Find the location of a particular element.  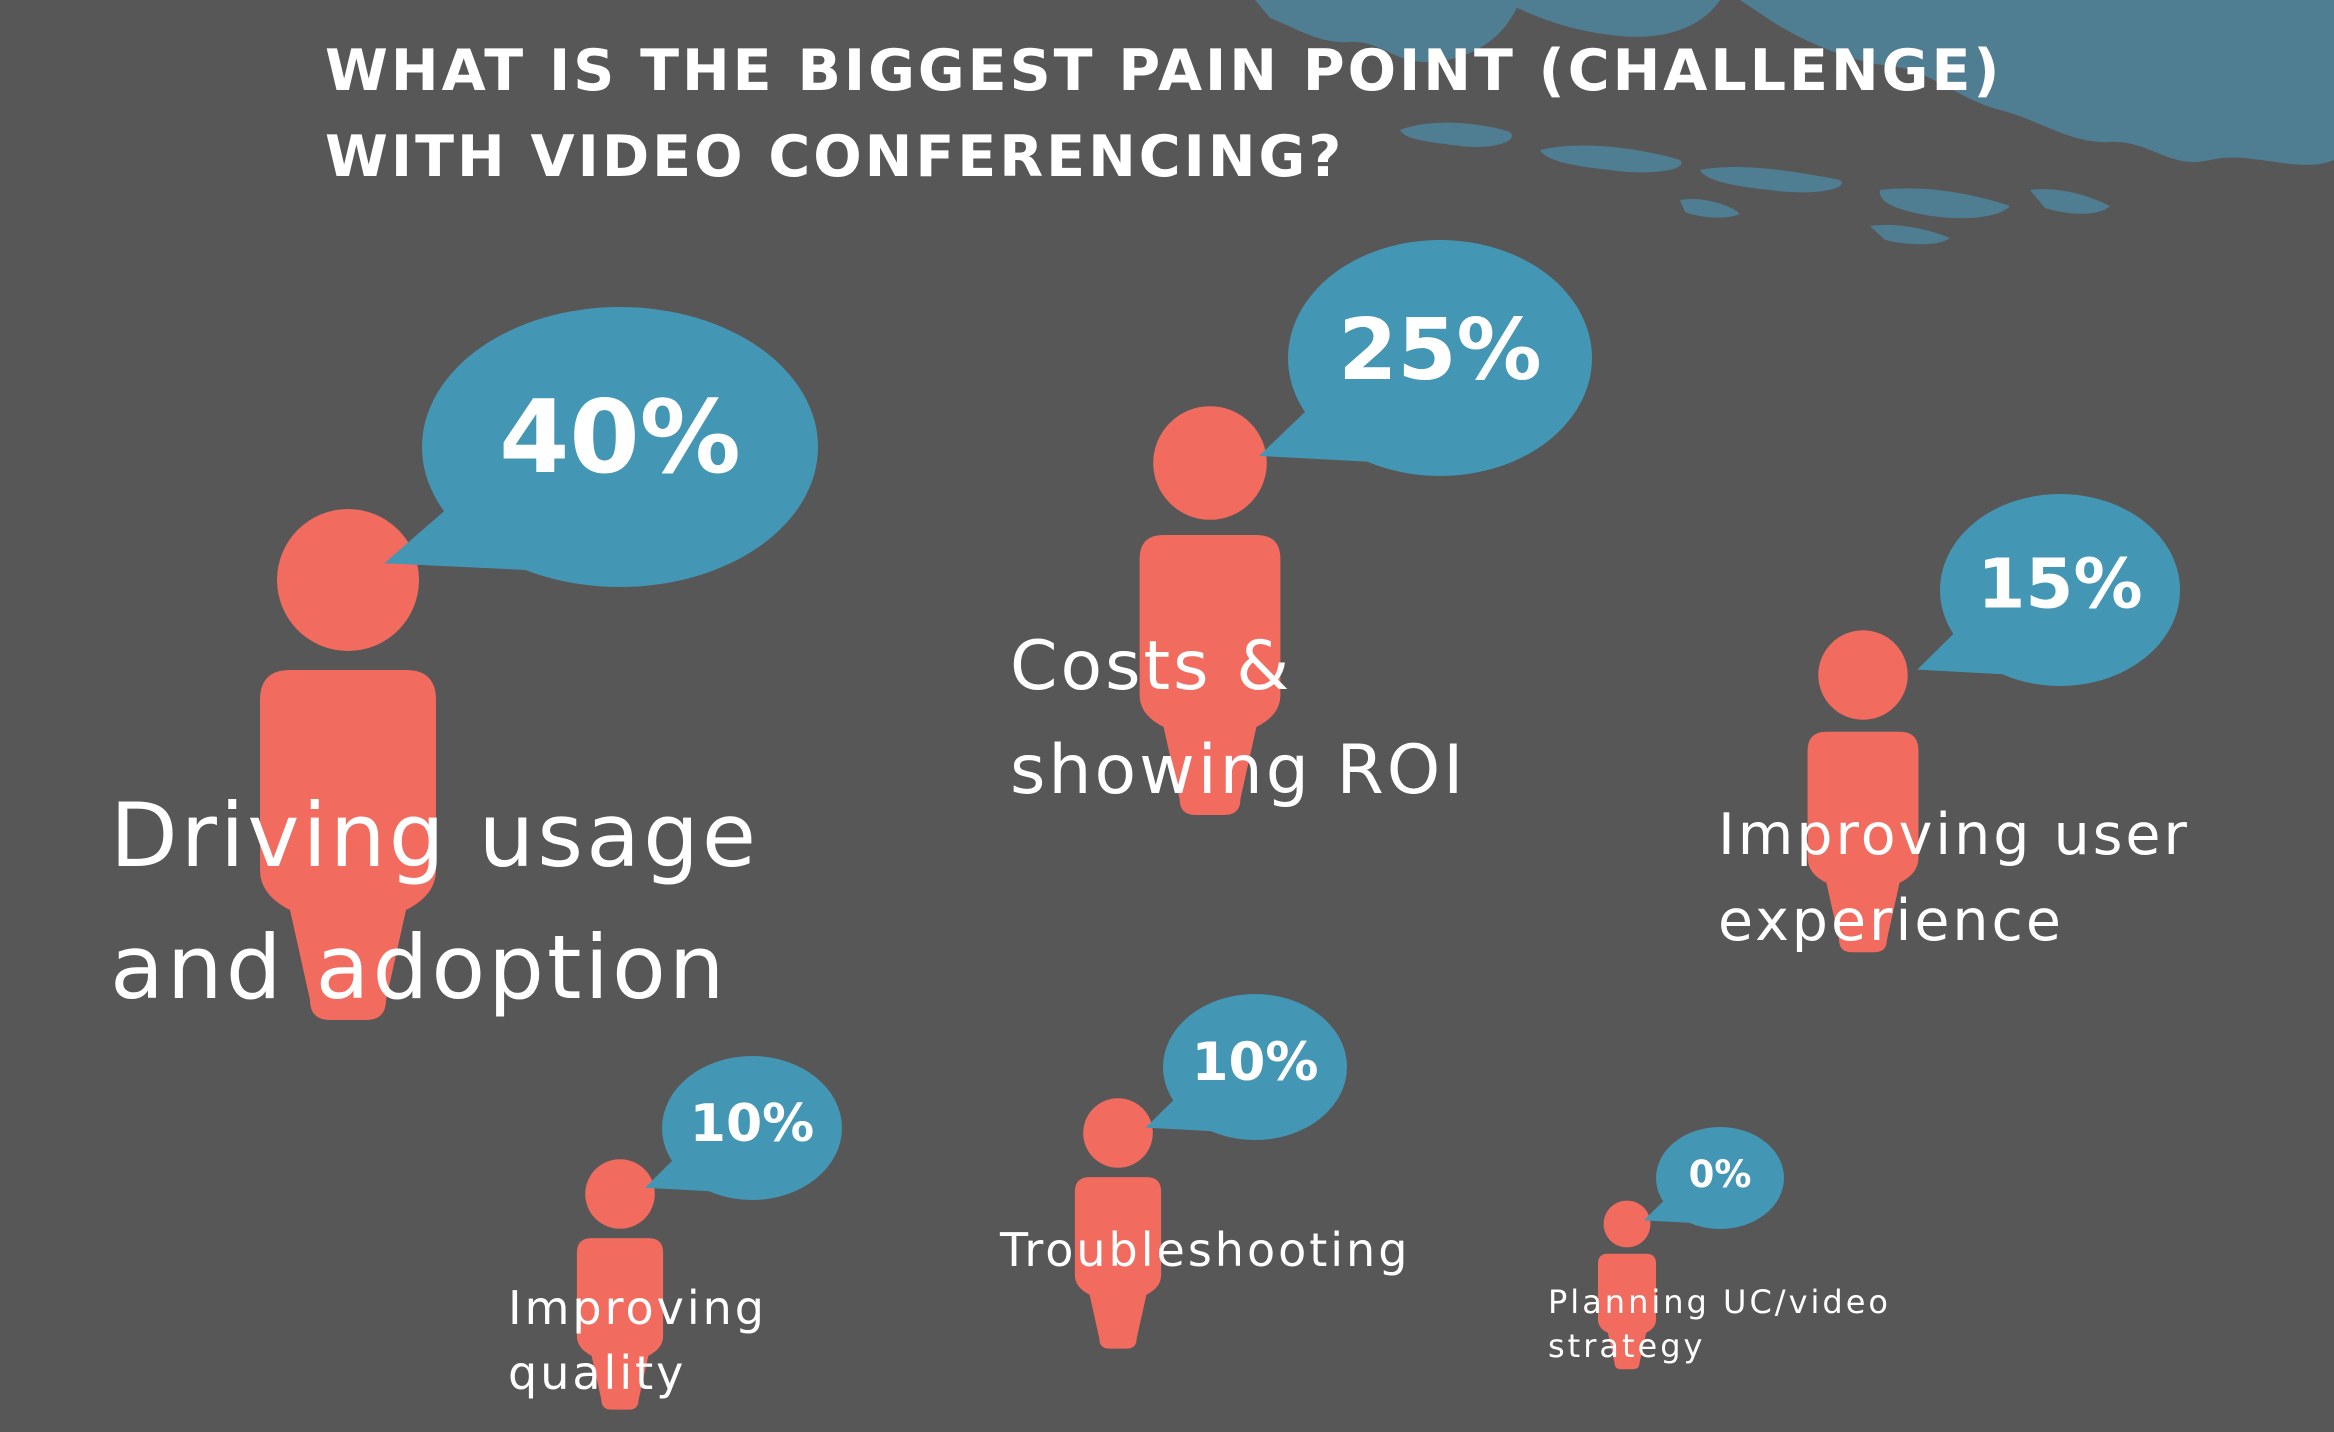

data-label: 0% is located at coordinates (1720, 1174).